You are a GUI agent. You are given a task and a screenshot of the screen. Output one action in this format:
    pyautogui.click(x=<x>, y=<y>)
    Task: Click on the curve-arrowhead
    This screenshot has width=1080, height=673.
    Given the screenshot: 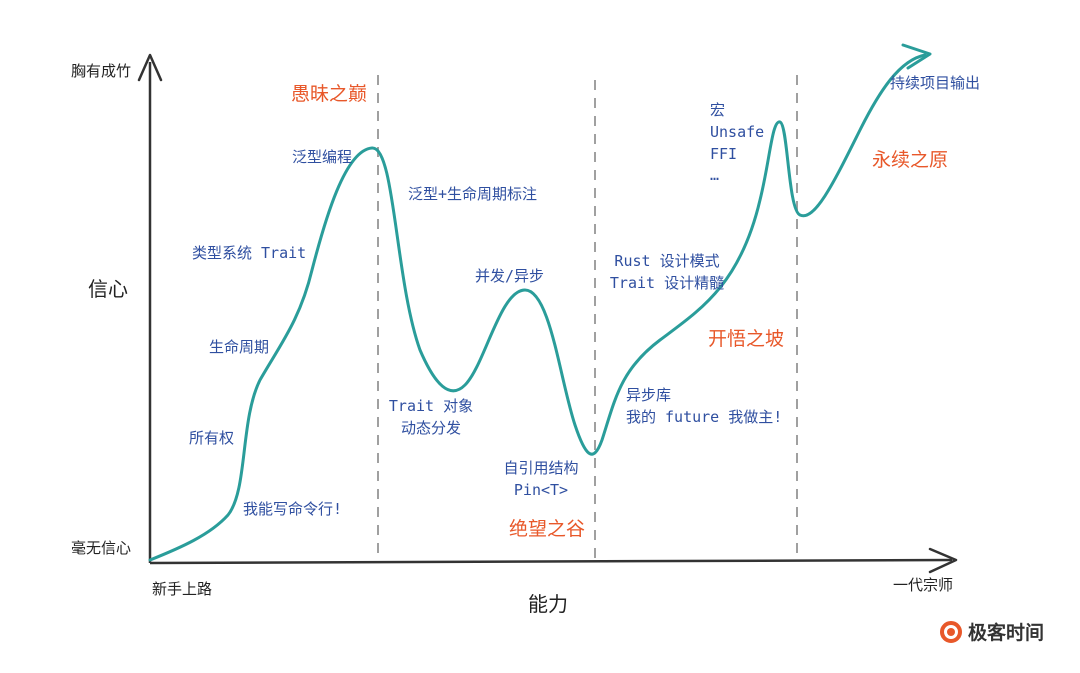 What is the action you would take?
    pyautogui.click(x=916, y=56)
    